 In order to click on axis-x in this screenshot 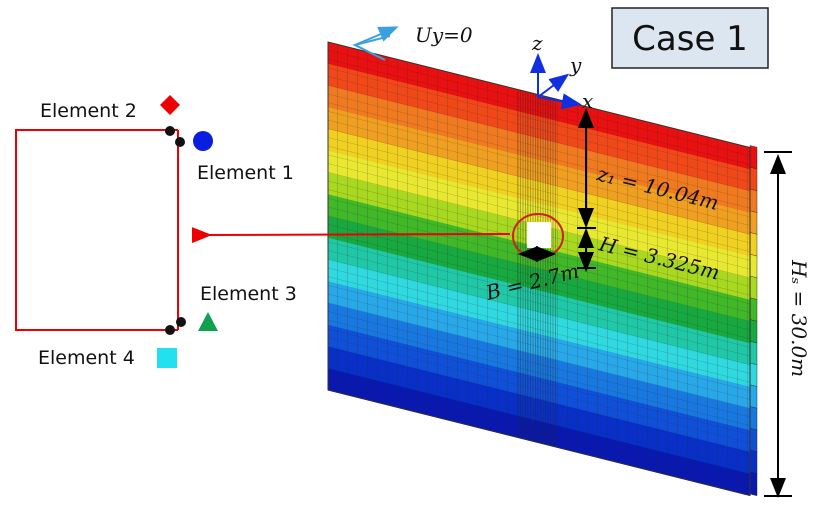, I will do `click(559, 101)`.